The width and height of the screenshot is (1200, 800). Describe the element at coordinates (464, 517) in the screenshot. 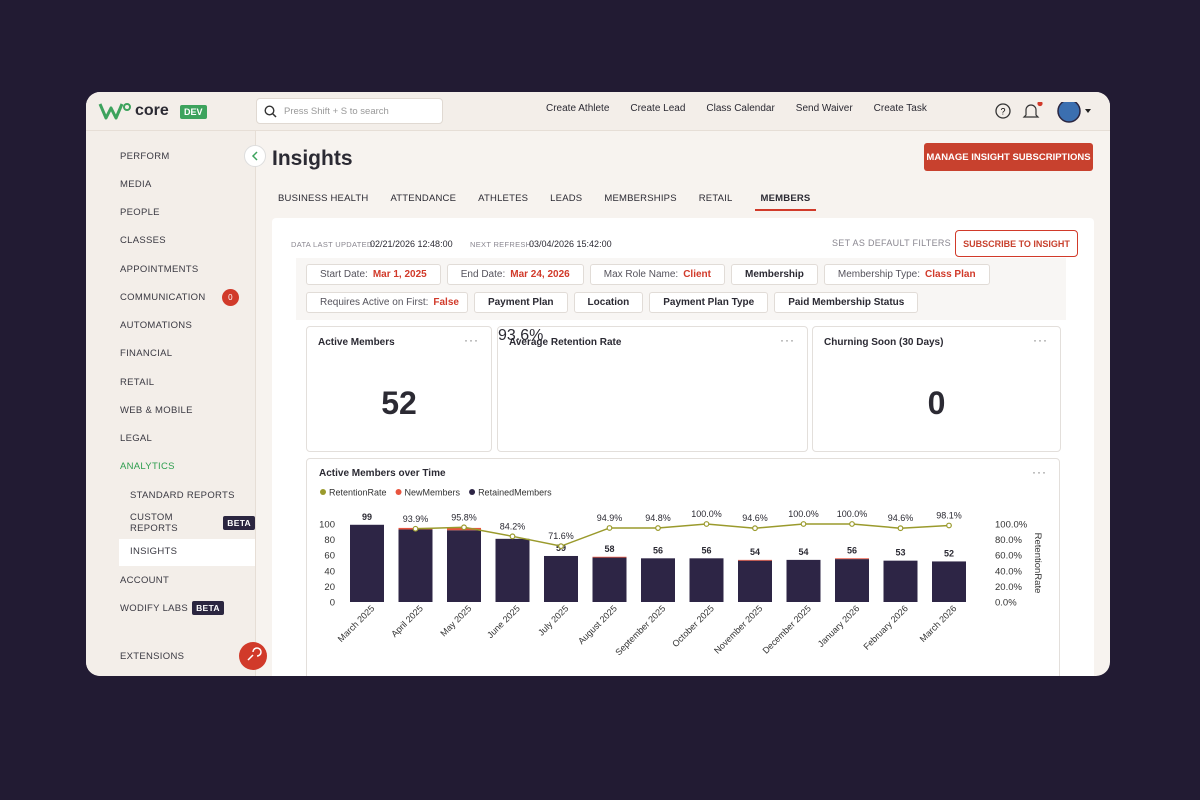

I see `line-value-label: 95.8%` at that location.